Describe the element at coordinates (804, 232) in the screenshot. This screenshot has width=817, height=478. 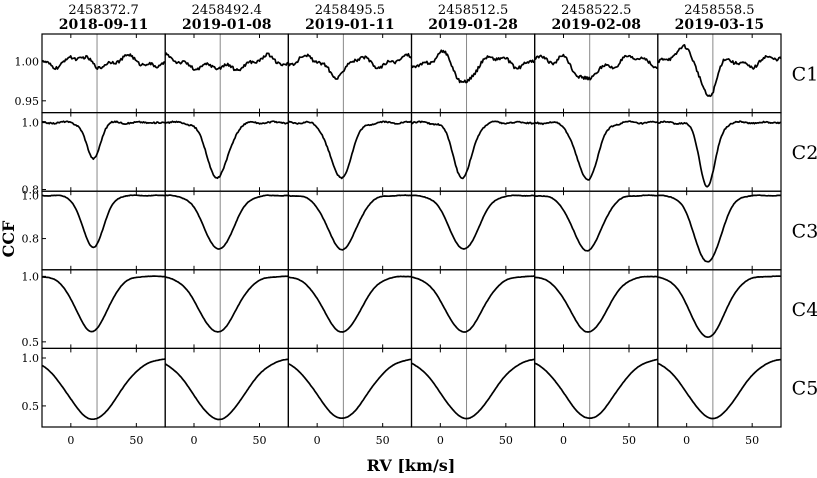
I see `component-label: C3` at that location.